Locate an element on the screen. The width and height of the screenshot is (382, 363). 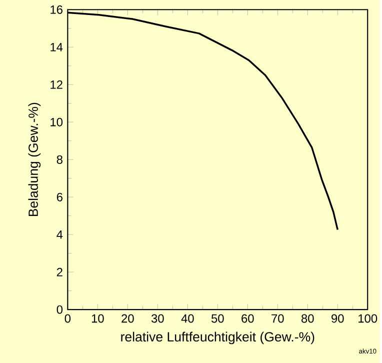
x-tick-label: 40 is located at coordinates (187, 318).